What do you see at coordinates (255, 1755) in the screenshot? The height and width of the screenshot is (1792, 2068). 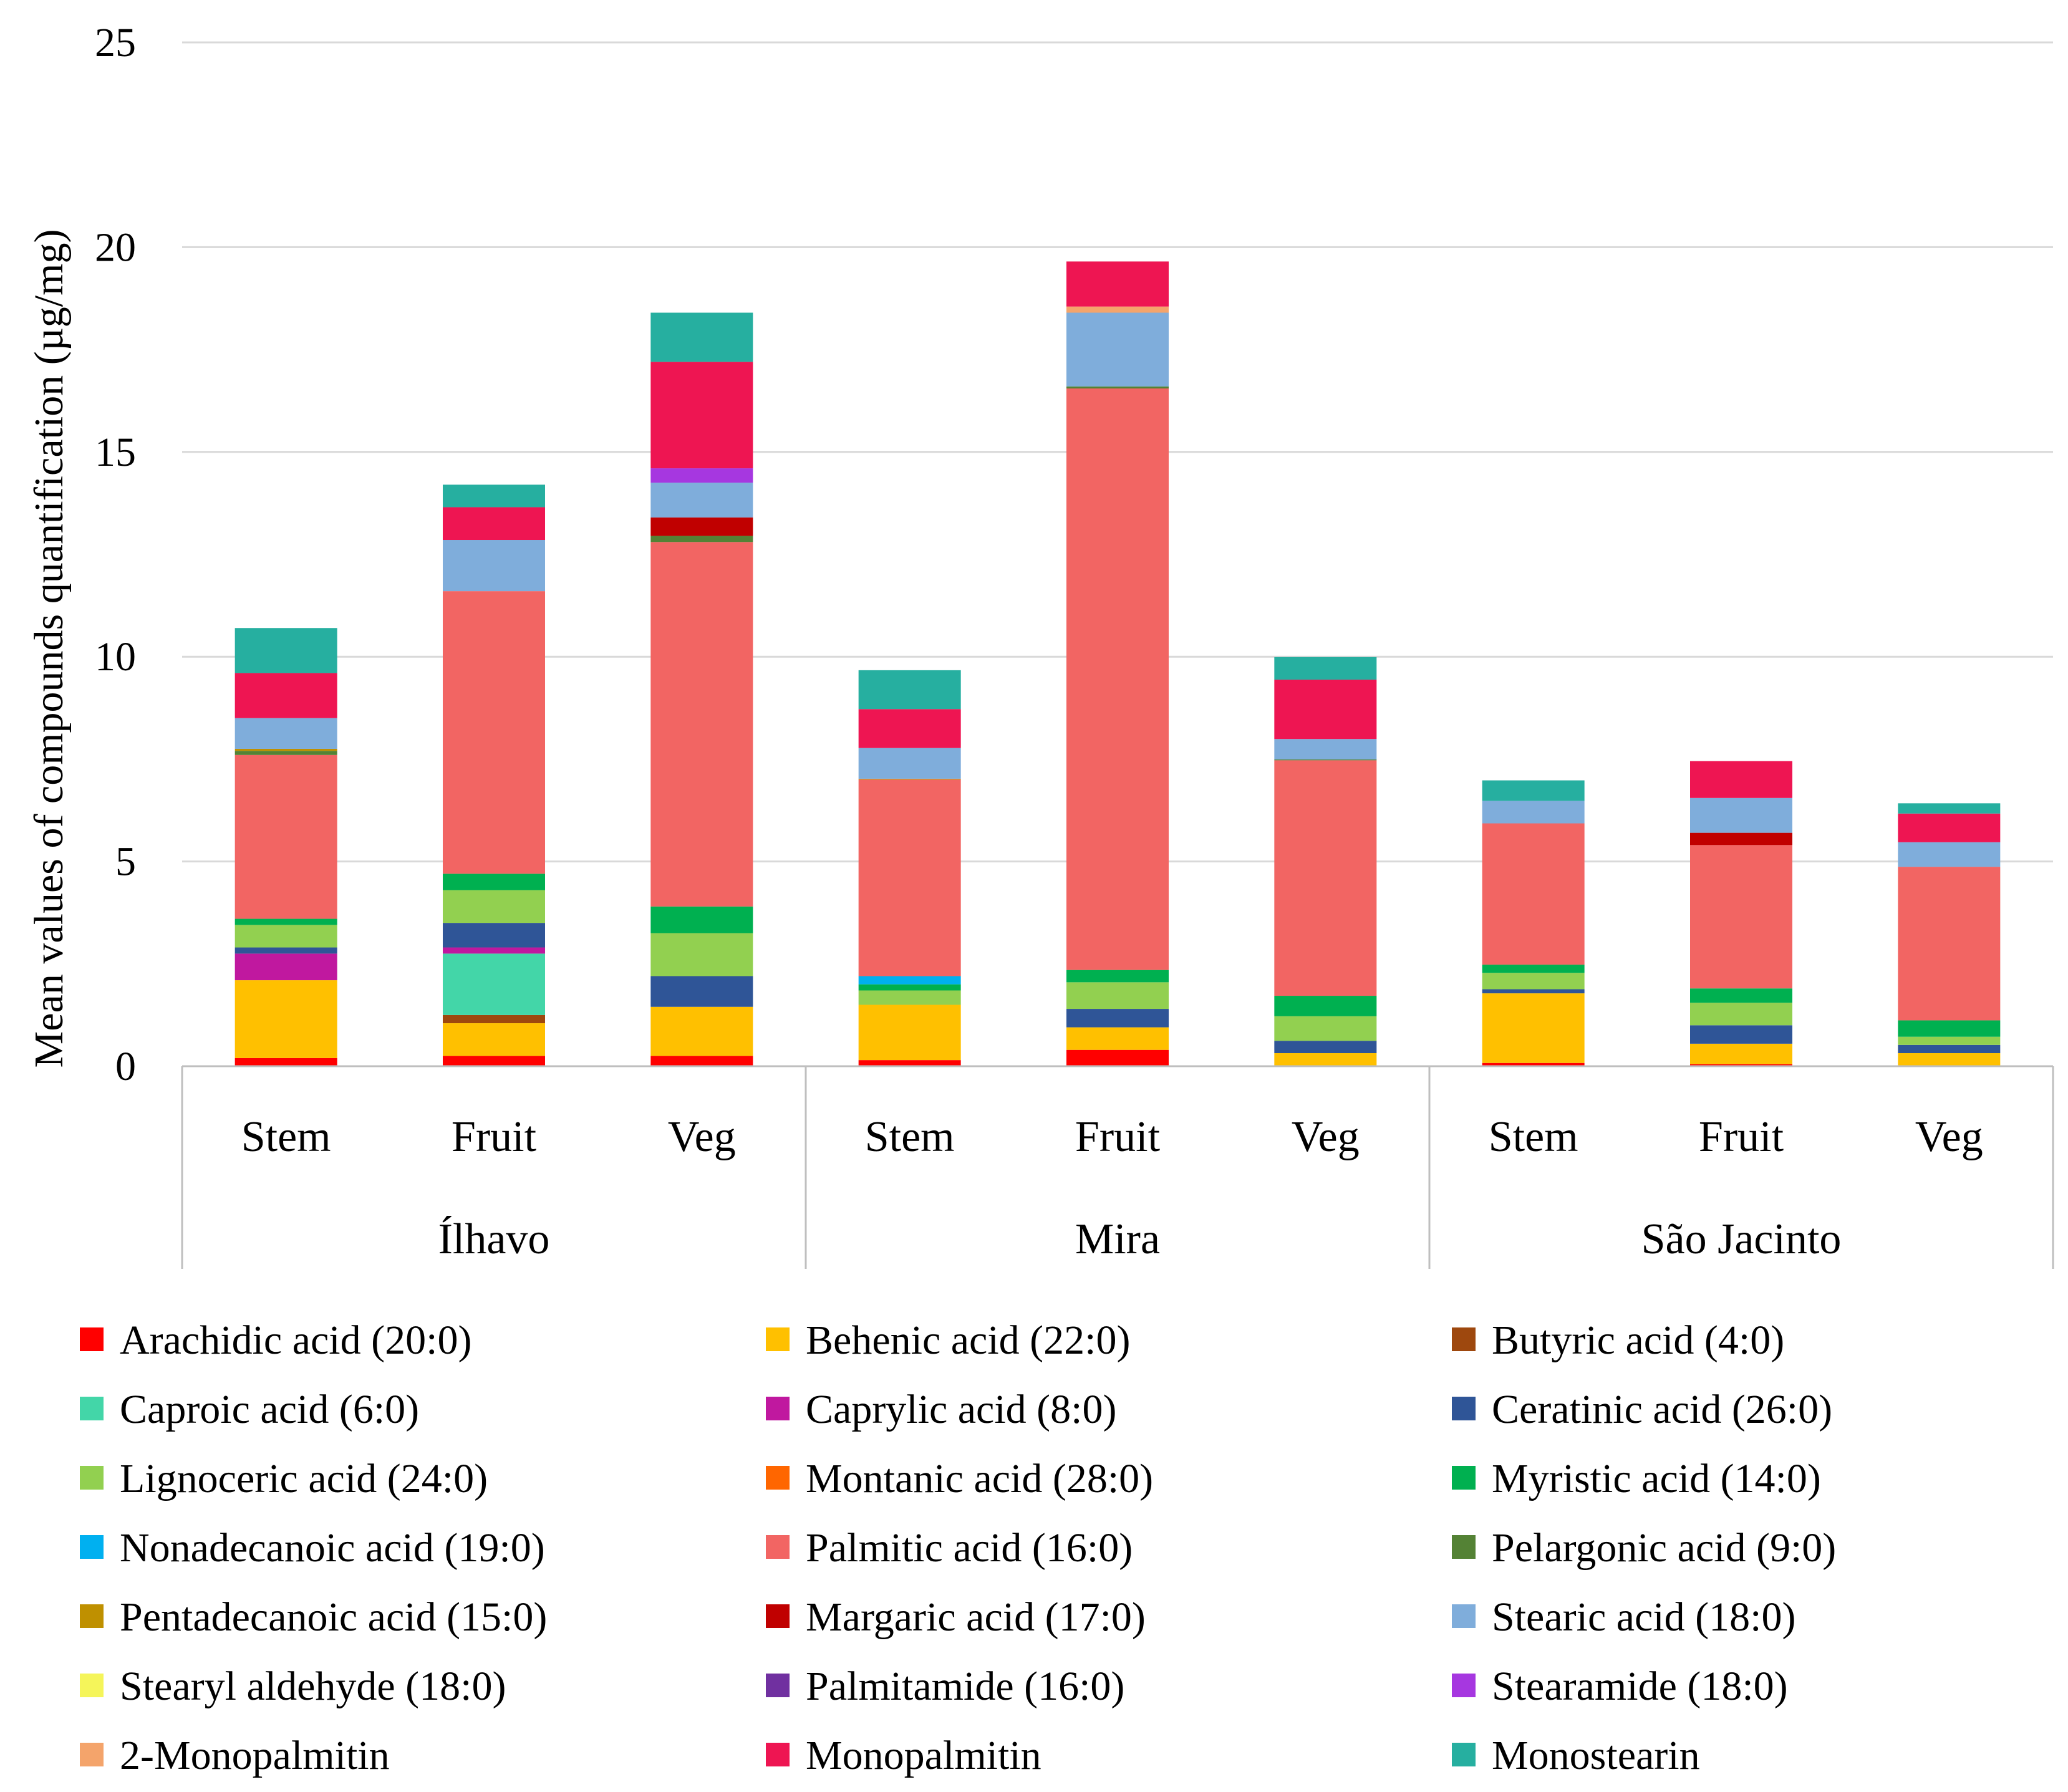 I see `legend-label: 2-Monopalmitin` at bounding box center [255, 1755].